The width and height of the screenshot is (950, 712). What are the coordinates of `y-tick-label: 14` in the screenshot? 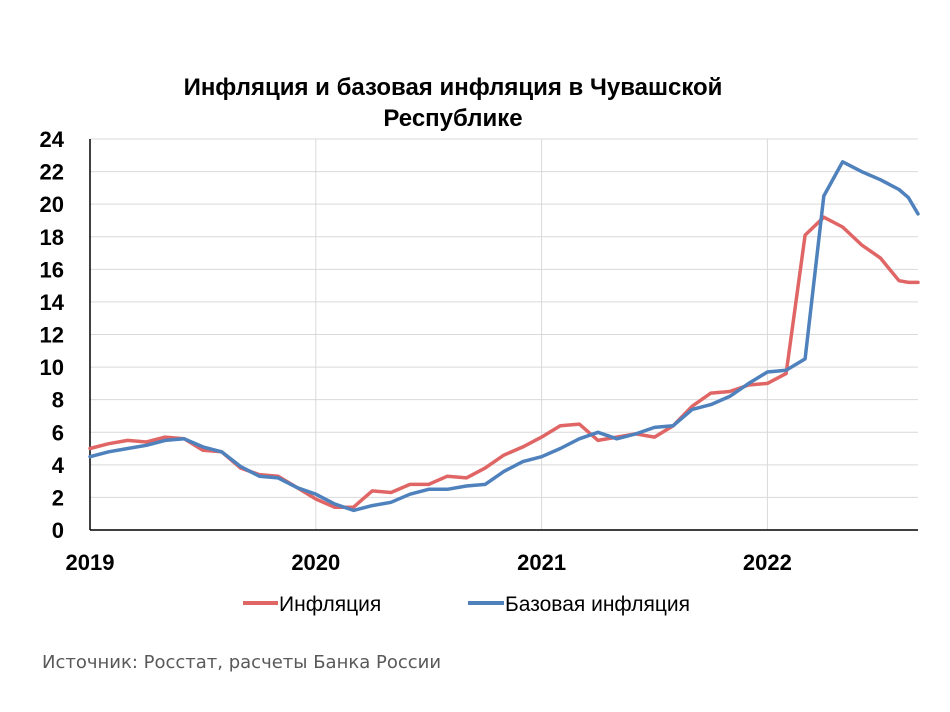 It's located at (52, 302).